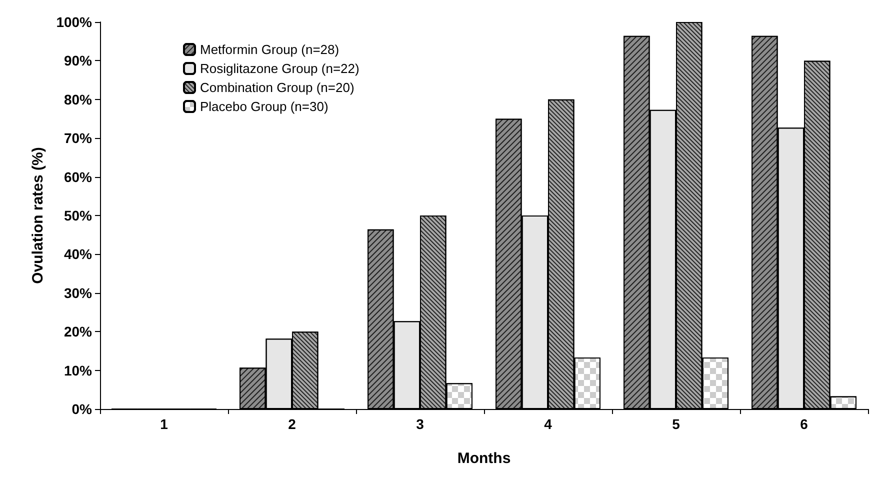 This screenshot has width=886, height=492. Describe the element at coordinates (264, 106) in the screenshot. I see `legend-label: Placebo Group (n=30)` at that location.